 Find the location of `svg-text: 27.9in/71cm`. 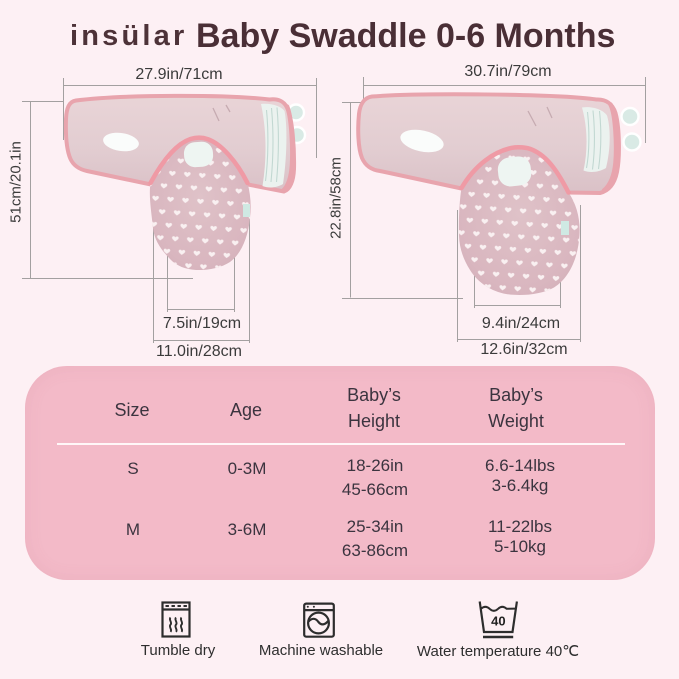

svg-text: 27.9in/71cm is located at coordinates (178, 74).